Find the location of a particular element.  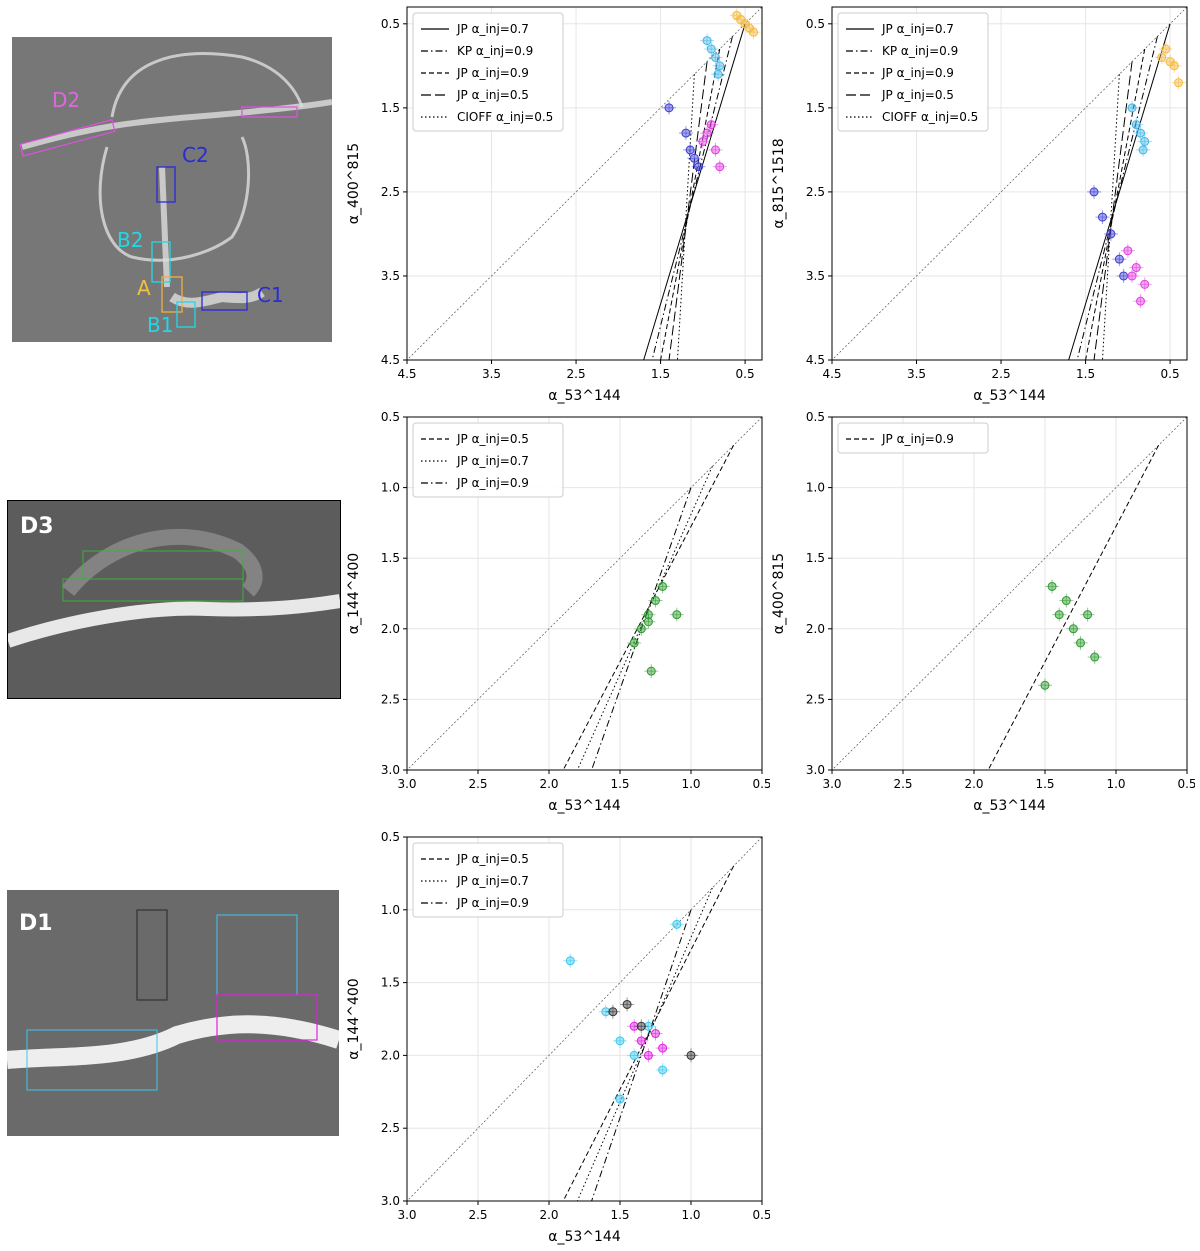

x-tick-label: 3.0 is located at coordinates (831, 784).